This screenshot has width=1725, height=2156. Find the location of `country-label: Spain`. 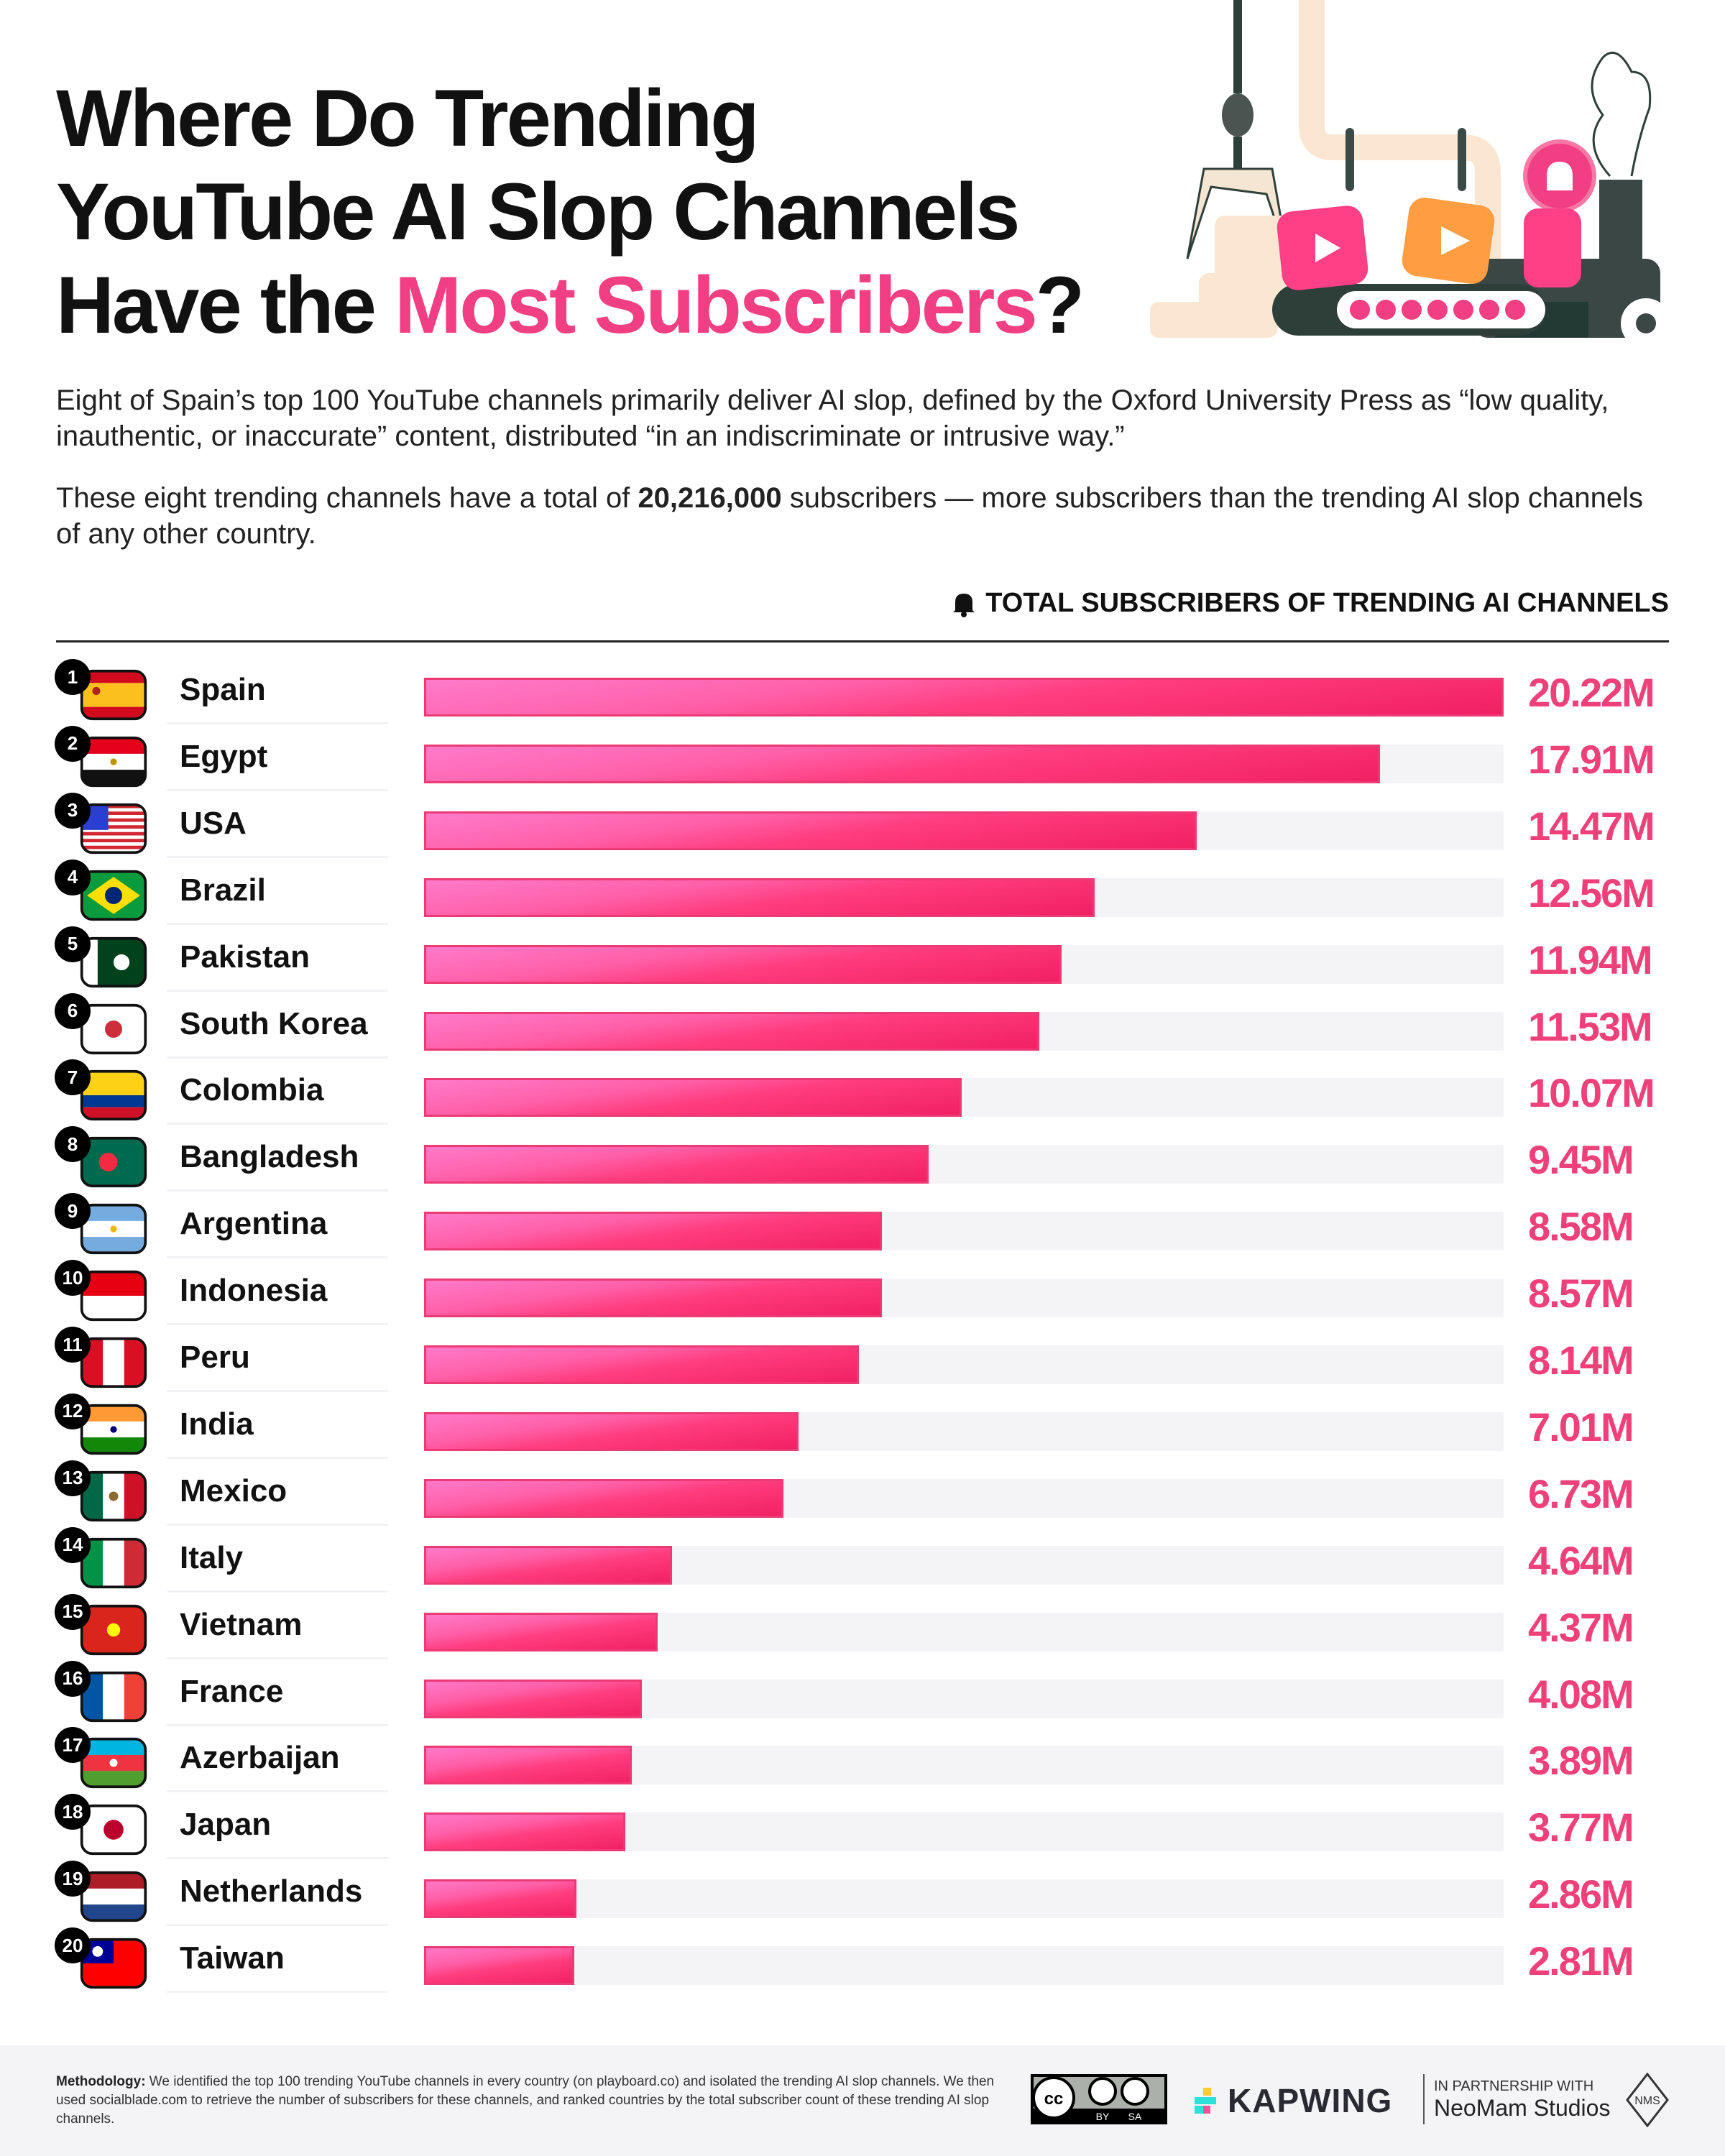

country-label: Spain is located at coordinates (223, 689).